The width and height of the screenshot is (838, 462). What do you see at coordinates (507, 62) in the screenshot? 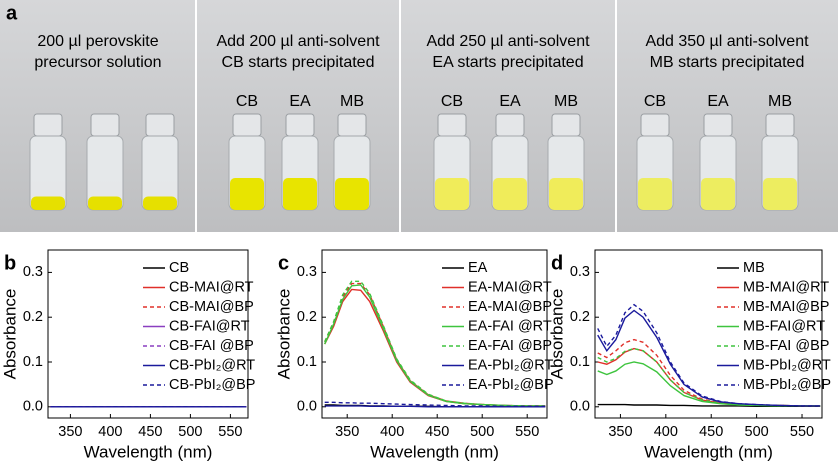
I see `section-caption: EA starts precipitated` at bounding box center [507, 62].